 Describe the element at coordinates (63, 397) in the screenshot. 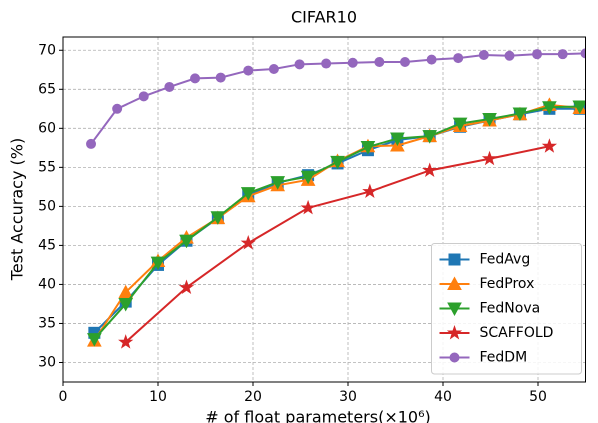

I see `x-tick-label: 0` at that location.